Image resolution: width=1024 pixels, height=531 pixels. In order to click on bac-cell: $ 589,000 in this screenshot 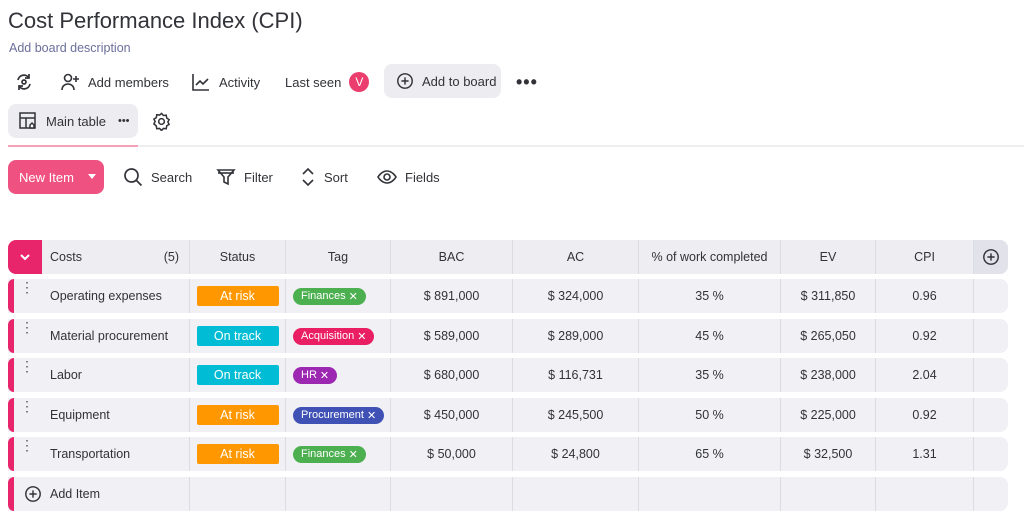, I will do `click(452, 336)`.